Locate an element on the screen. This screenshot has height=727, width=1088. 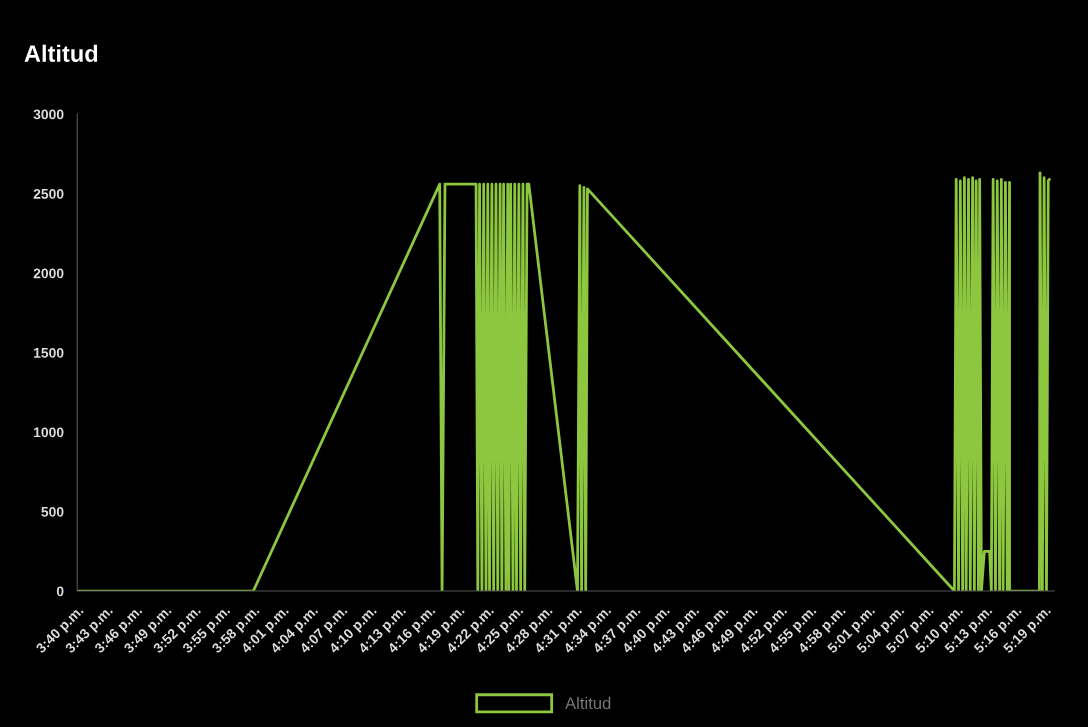
y-tick-label: 1500 is located at coordinates (49, 352).